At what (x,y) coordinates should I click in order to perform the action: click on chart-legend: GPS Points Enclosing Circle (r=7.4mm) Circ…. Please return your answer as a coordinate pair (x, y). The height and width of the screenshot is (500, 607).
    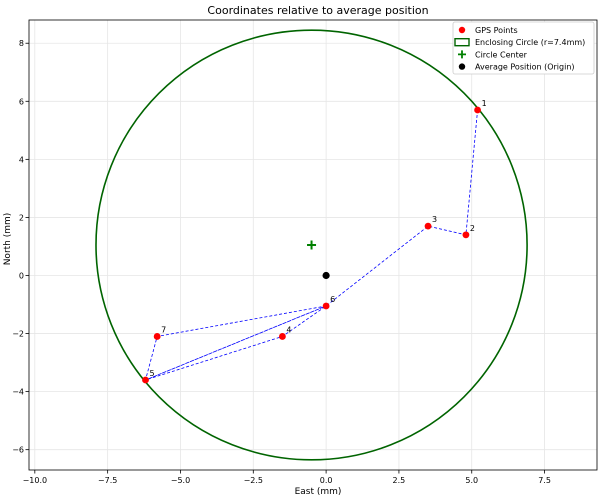
    Looking at the image, I should click on (523, 48).